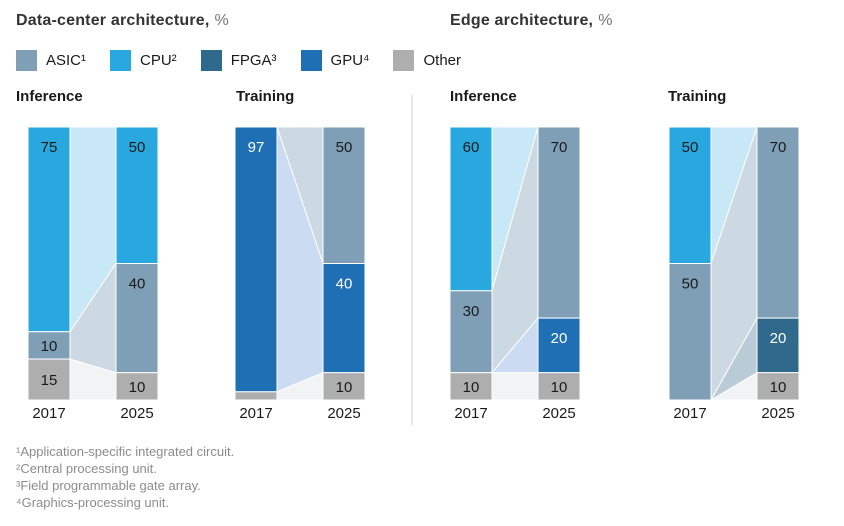 The height and width of the screenshot is (526, 844). I want to click on chart-svg: 75 50 10 40 15 10 2017 2025, so click(93, 274).